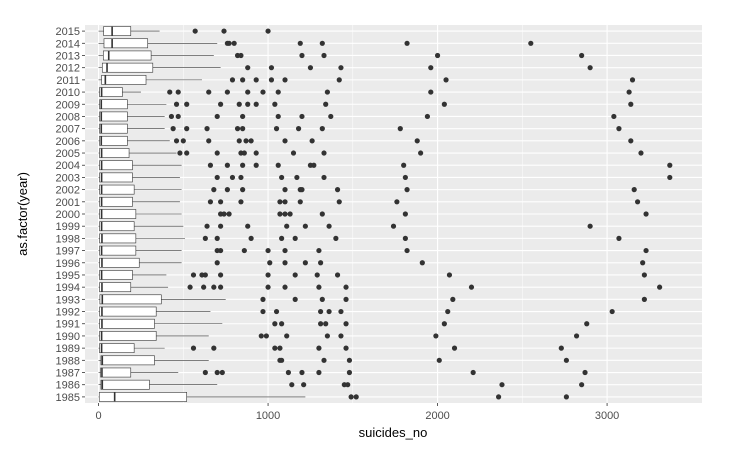 This screenshot has width=732, height=457. Describe the element at coordinates (68, 81) in the screenshot. I see `y-tick-label: 2011` at that location.